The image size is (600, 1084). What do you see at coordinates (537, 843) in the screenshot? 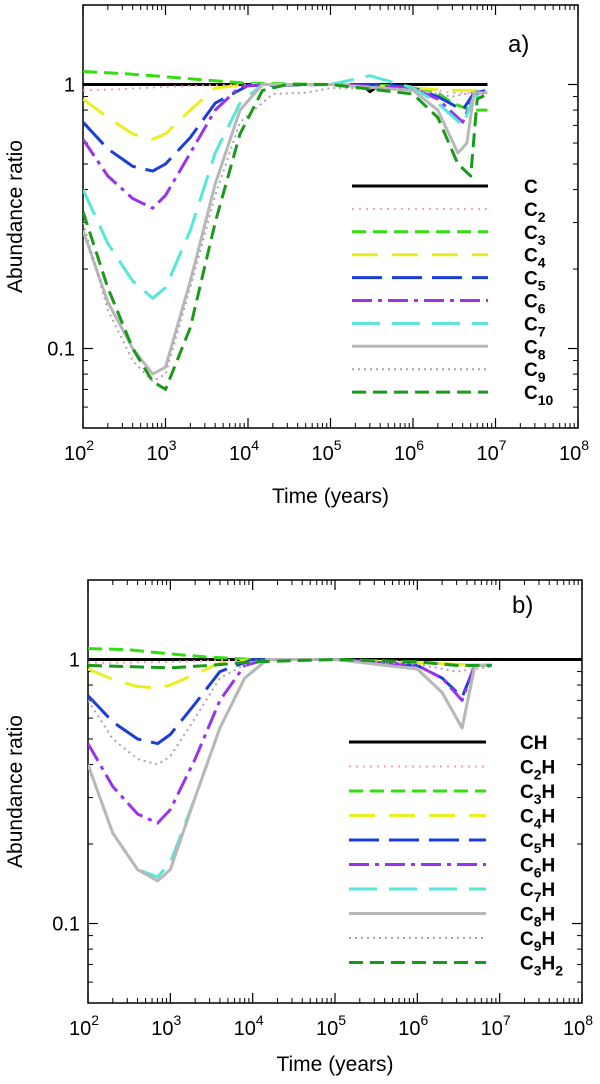
I see `legend-label-c5h: C5H` at bounding box center [537, 843].